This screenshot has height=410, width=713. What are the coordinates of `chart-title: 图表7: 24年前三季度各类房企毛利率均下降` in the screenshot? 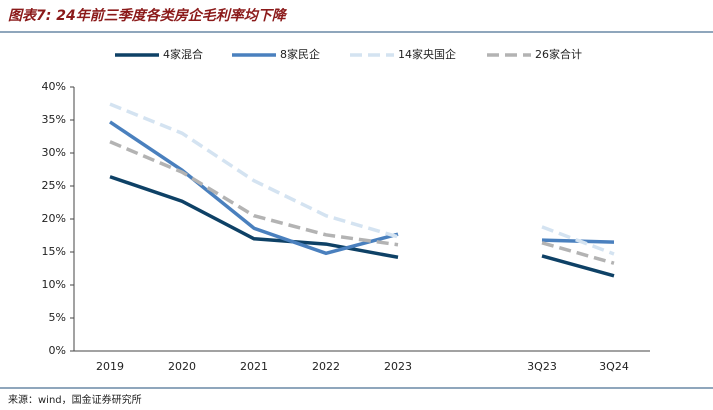 It's located at (148, 15).